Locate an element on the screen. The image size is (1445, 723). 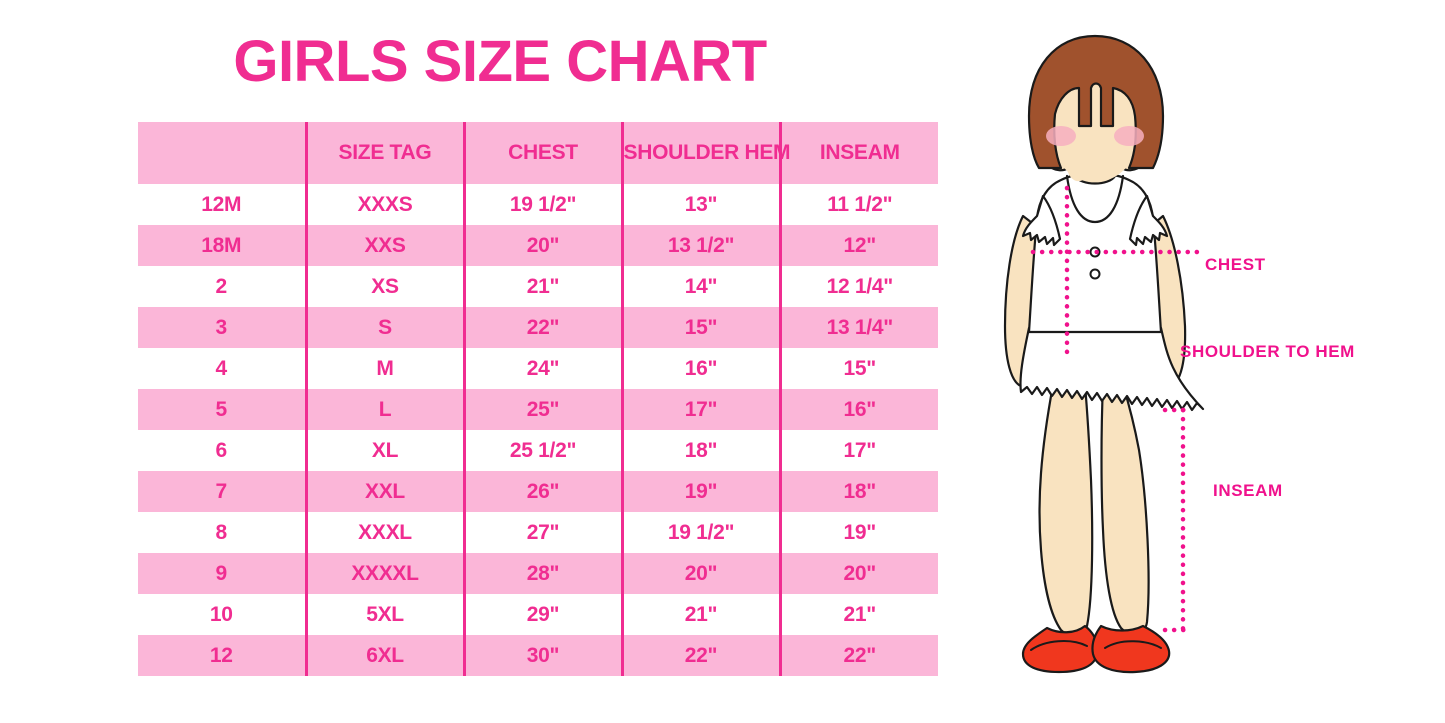
cell-shoulder-hem: 19" is located at coordinates (702, 491).